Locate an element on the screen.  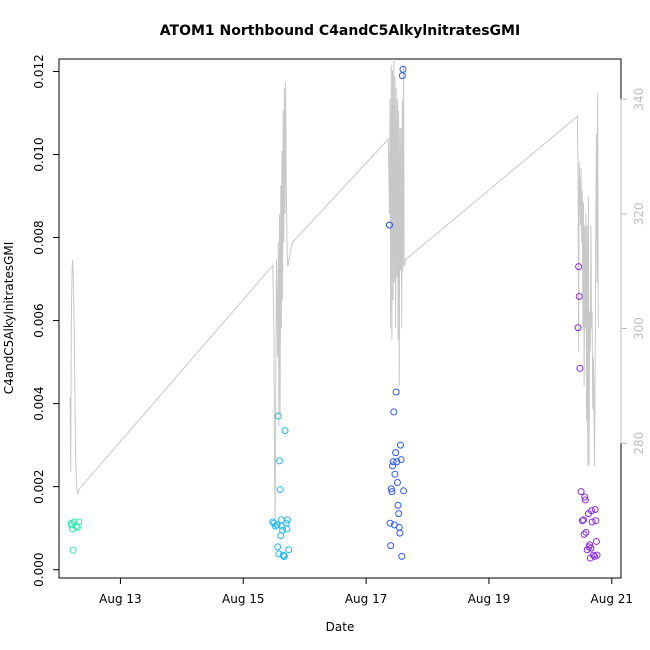
y-tick-label: 0.012 is located at coordinates (39, 71).